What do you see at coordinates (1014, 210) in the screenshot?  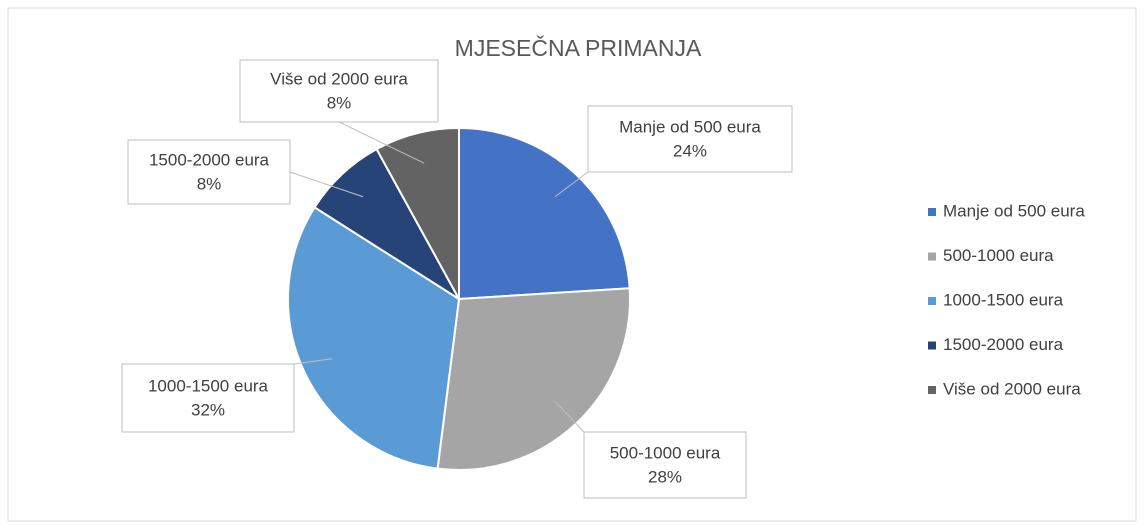 I see `legend-label: Manje od 500 eura` at bounding box center [1014, 210].